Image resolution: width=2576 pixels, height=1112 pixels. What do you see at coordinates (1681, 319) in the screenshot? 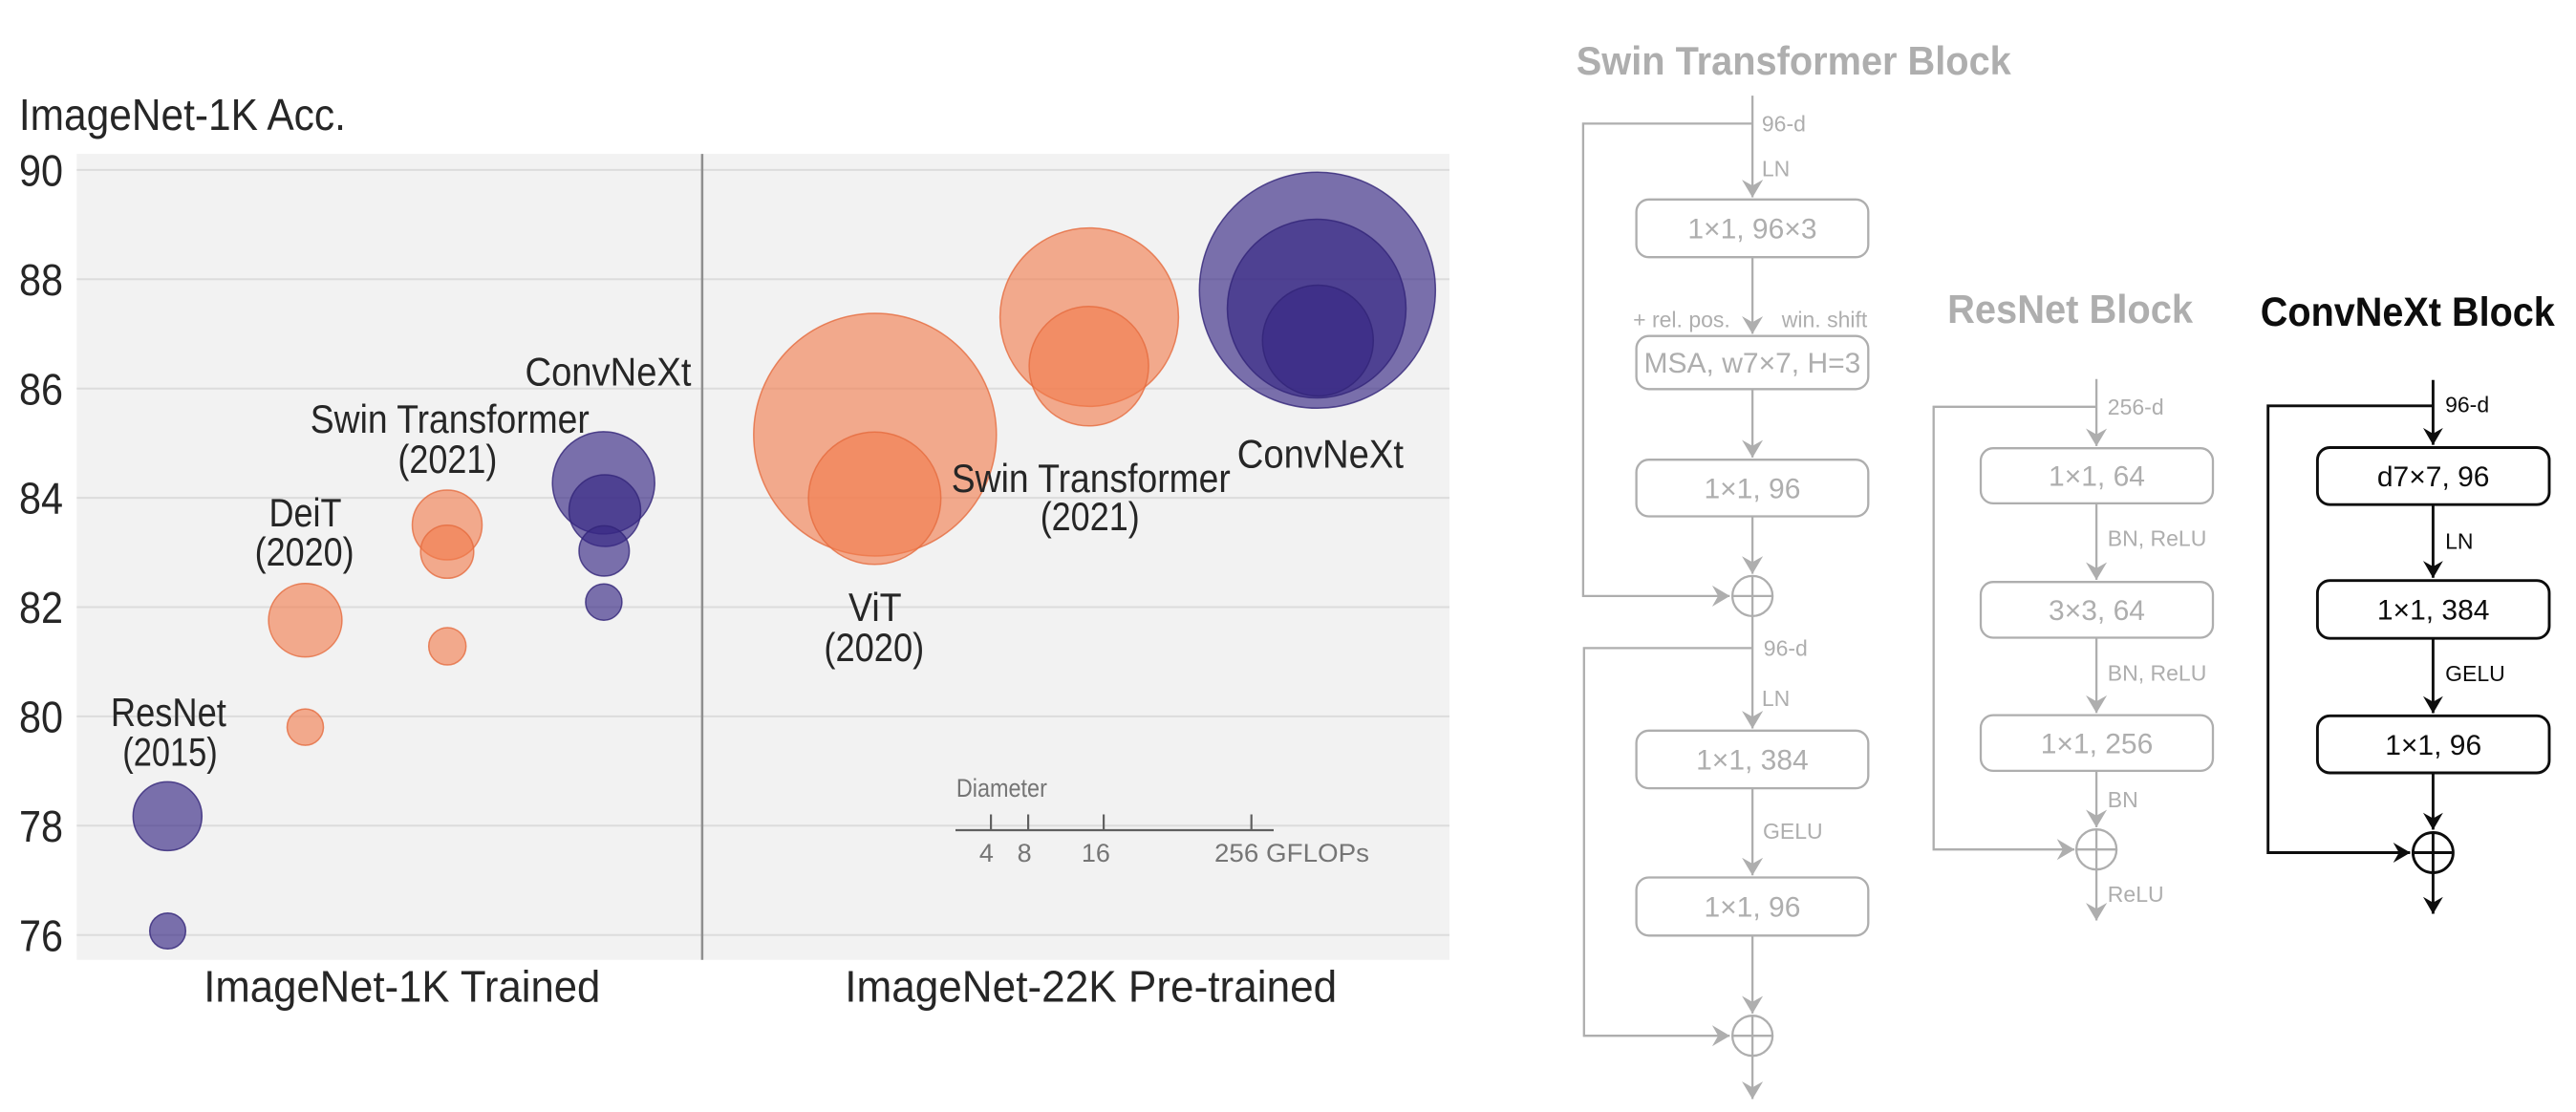
I see `svg-text: + rel. pos.` at bounding box center [1681, 319].